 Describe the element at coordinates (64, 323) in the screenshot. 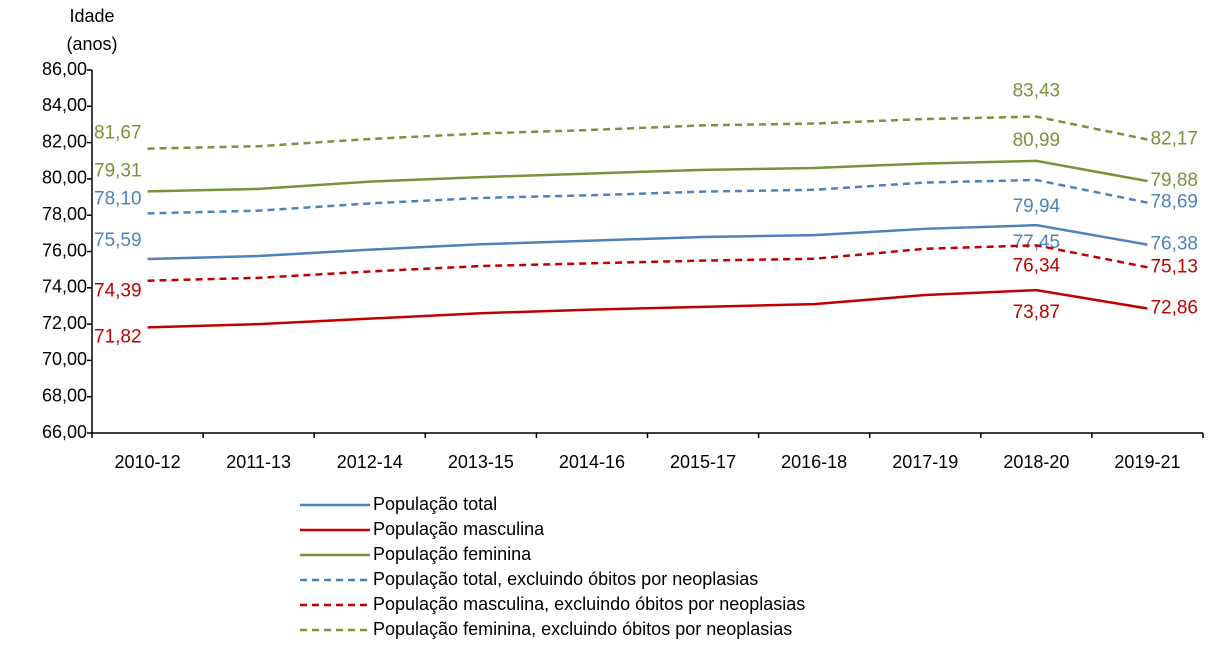

I see `y-tick-label: 72,00` at that location.